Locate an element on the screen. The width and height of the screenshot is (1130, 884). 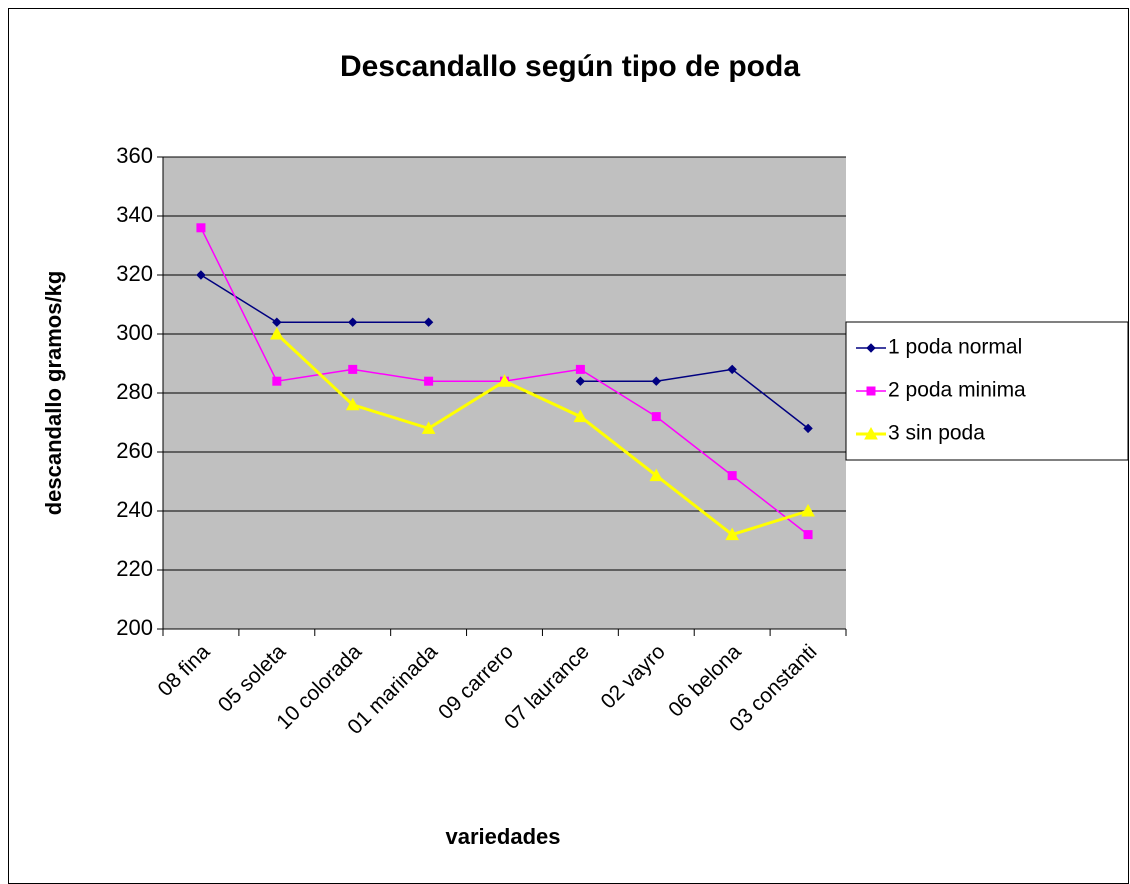
legend-label: 2 poda minima is located at coordinates (957, 390).